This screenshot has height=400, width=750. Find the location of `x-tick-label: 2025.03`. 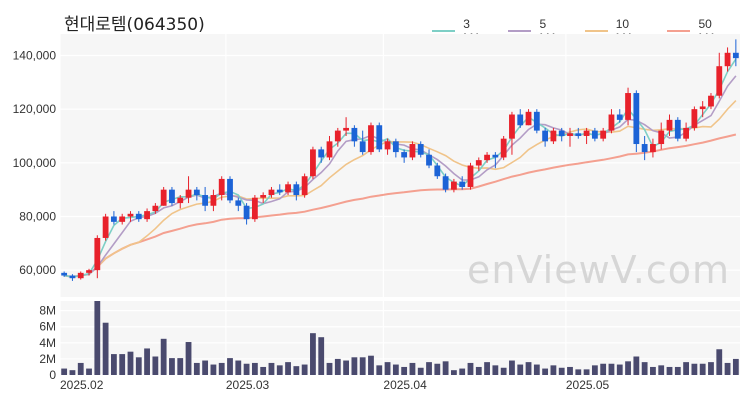

x-tick-label: 2025.03 is located at coordinates (248, 385).